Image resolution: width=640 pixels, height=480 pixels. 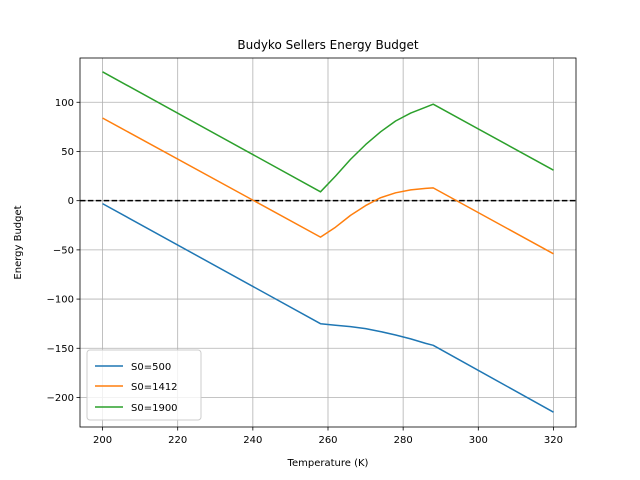 What do you see at coordinates (154, 387) in the screenshot?
I see `legend-label-s0-1412: S0=1412` at bounding box center [154, 387].